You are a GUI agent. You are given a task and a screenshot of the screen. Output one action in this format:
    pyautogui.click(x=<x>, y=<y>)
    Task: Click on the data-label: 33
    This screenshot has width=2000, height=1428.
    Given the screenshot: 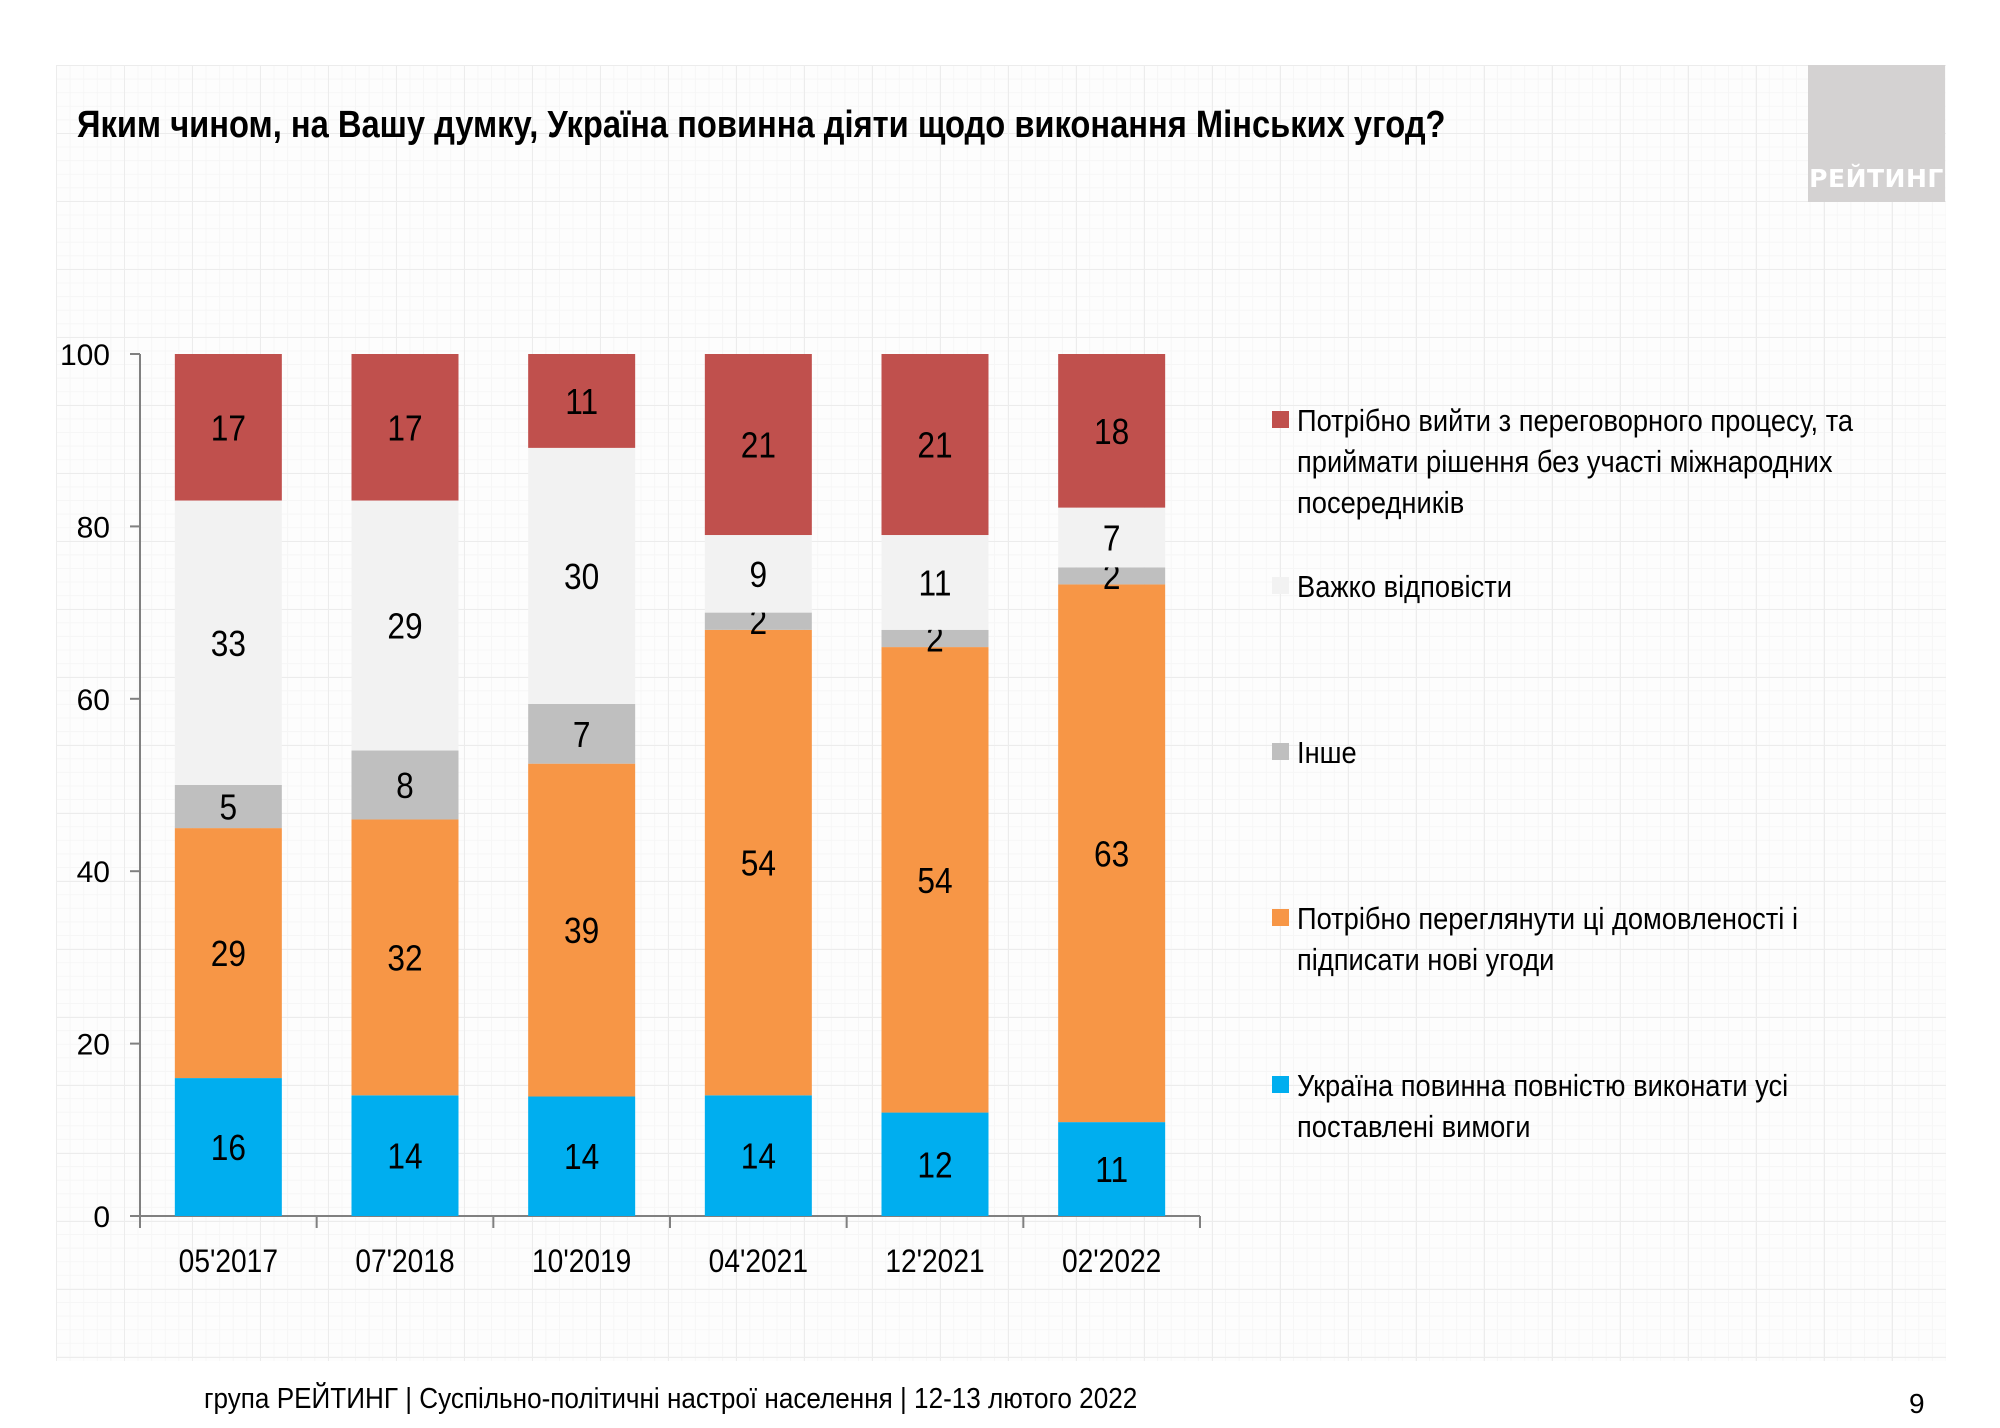 What is the action you would take?
    pyautogui.click(x=228, y=644)
    